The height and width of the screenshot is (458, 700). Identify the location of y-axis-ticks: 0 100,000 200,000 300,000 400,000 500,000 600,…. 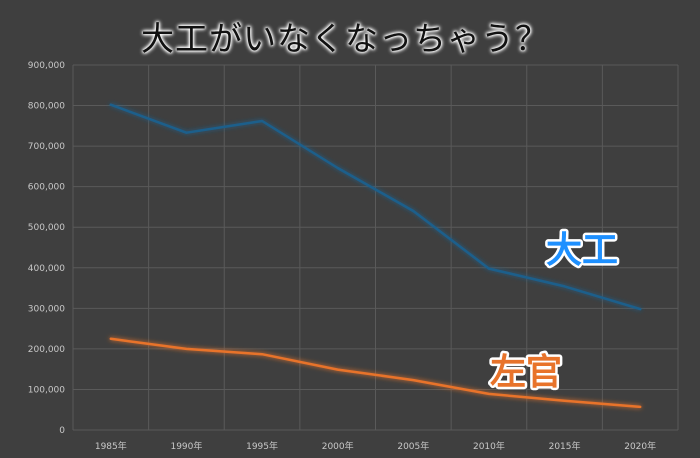
(46, 248).